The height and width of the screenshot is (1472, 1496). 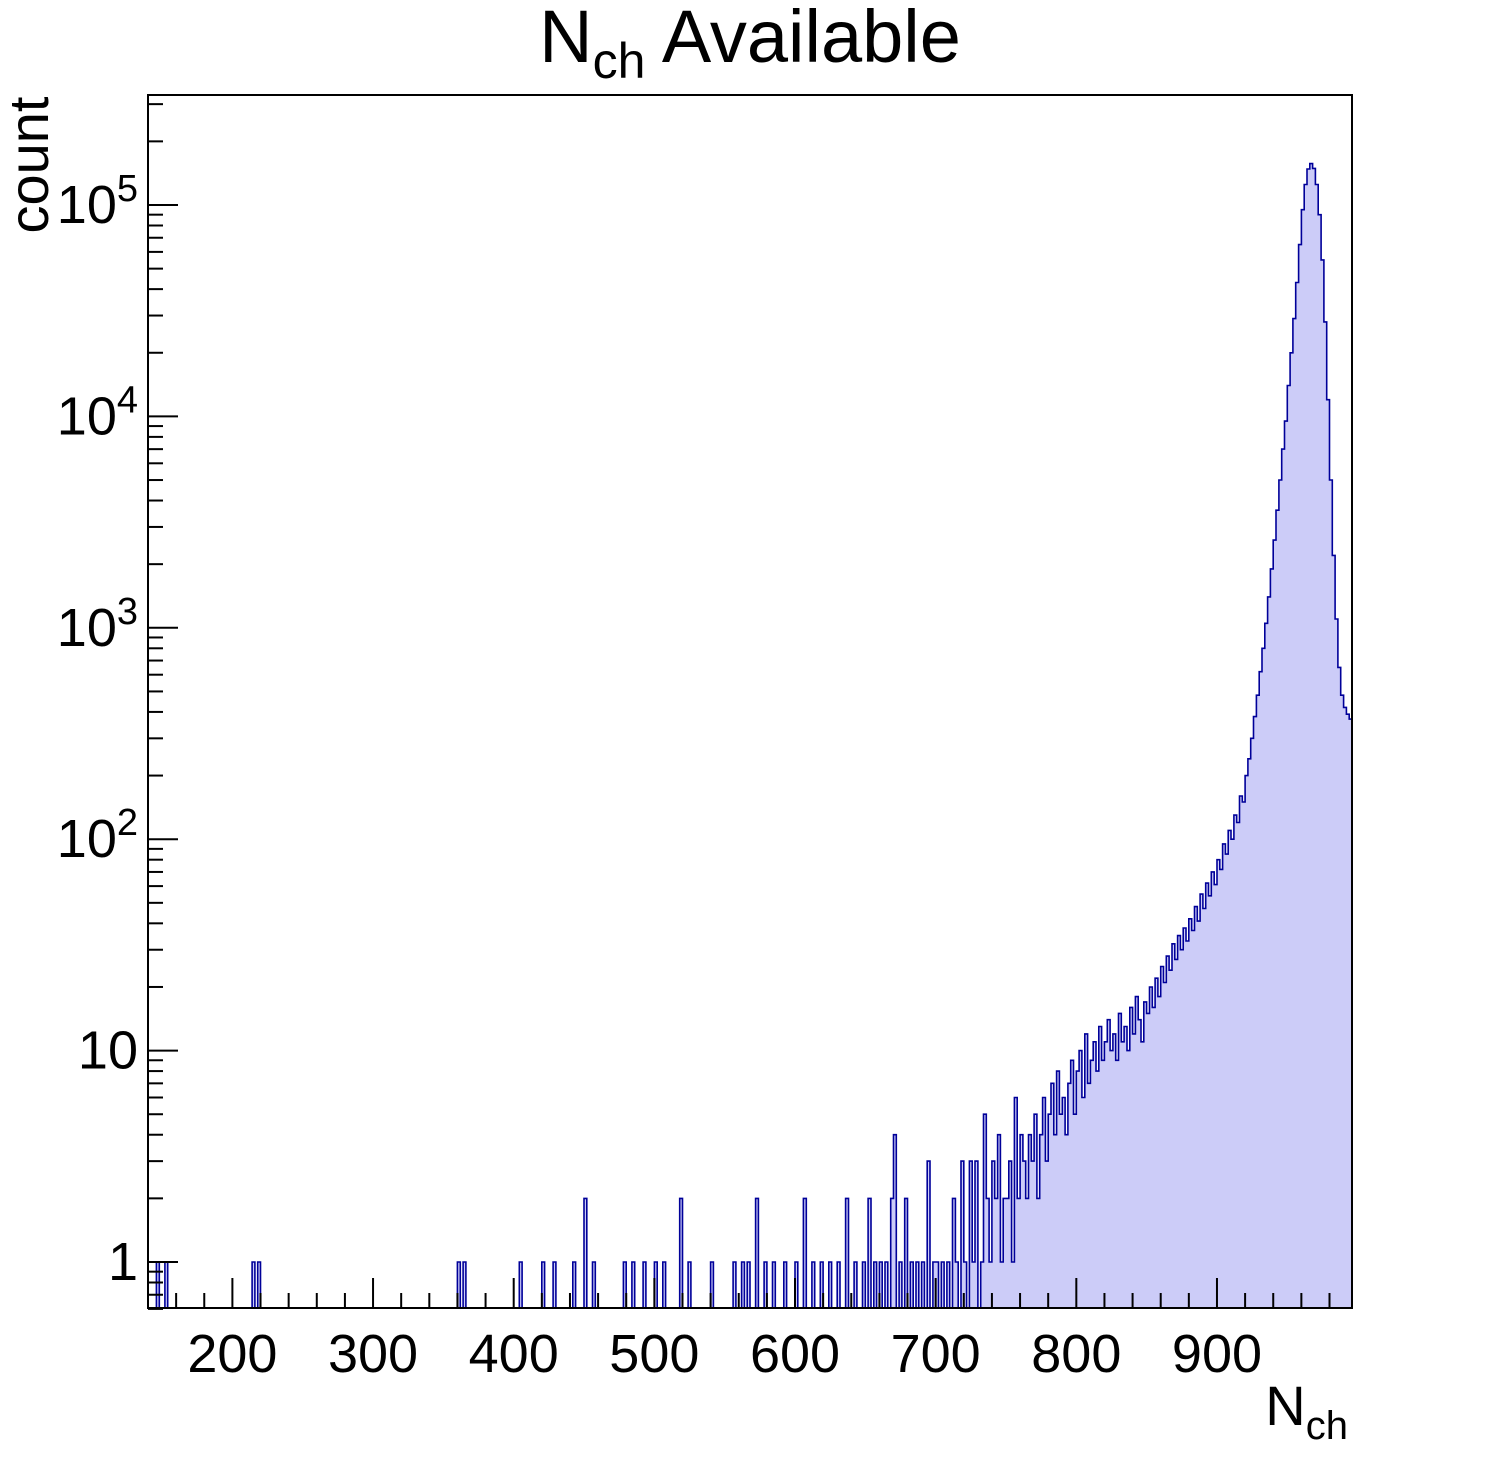 What do you see at coordinates (654, 1354) in the screenshot?
I see `x-axis-tick-label: 500` at bounding box center [654, 1354].